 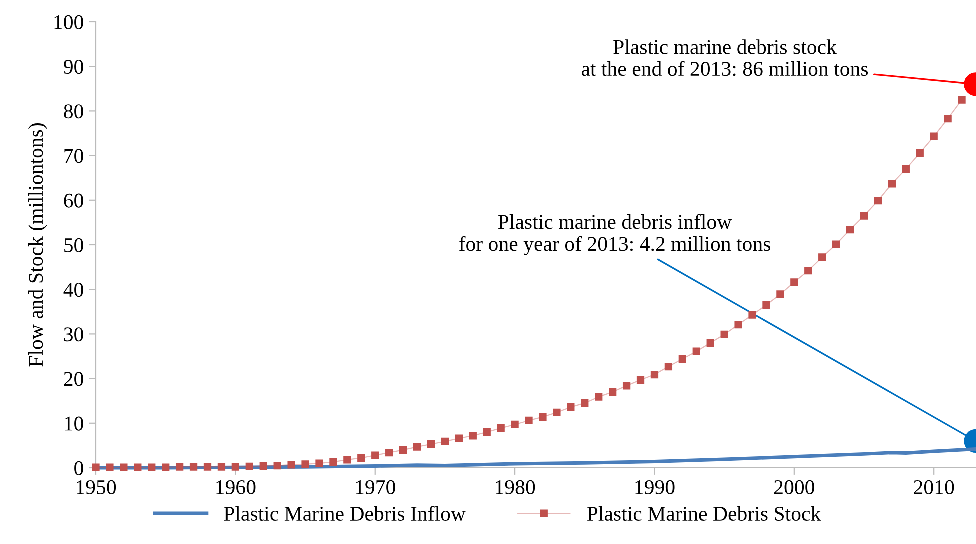 I want to click on y-tick-label: 40, so click(x=74, y=290).